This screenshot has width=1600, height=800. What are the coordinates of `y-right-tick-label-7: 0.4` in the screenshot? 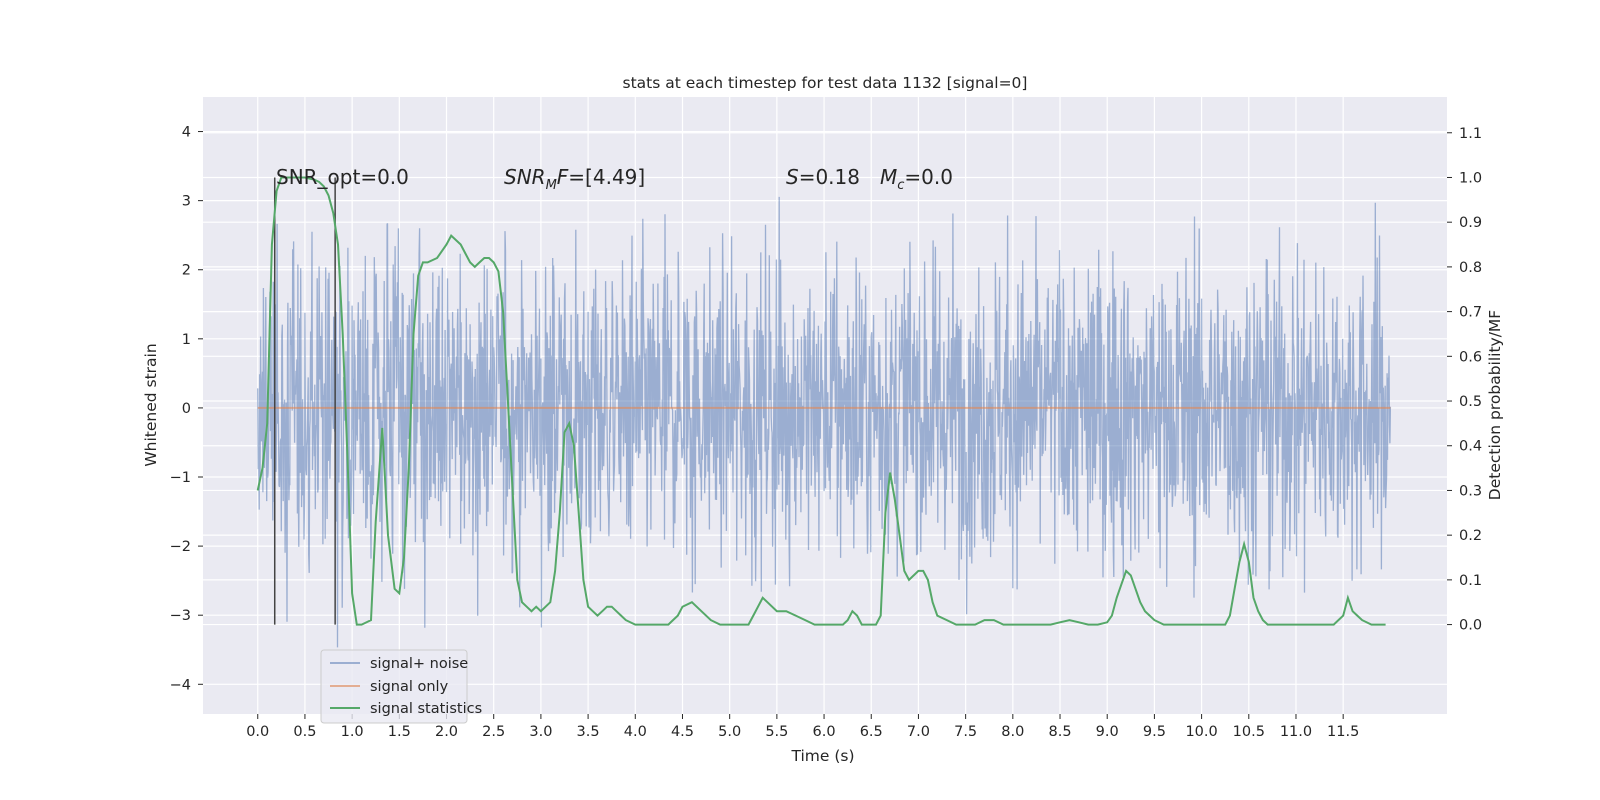 It's located at (1470, 447).